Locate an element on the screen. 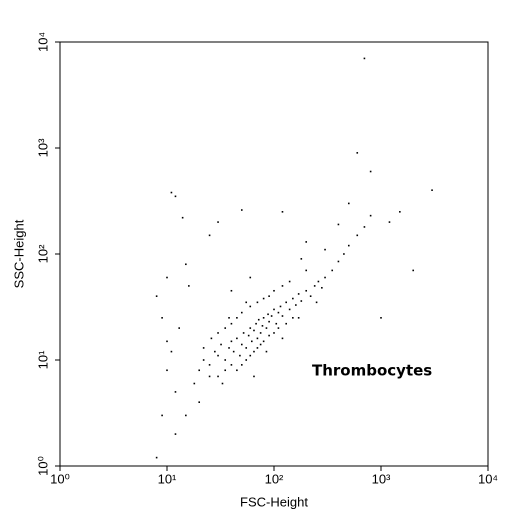 The image size is (515, 512). x-tick-label: 10⁴ is located at coordinates (488, 478).